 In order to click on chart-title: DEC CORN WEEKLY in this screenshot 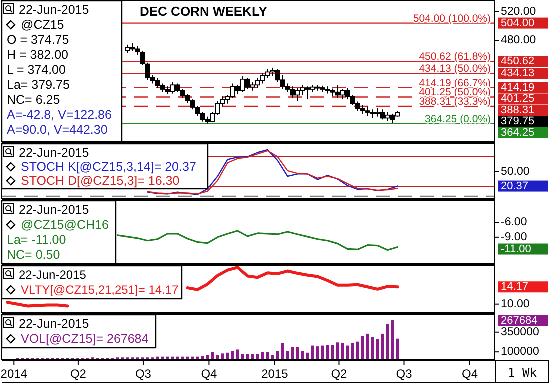, I will do `click(204, 11)`.